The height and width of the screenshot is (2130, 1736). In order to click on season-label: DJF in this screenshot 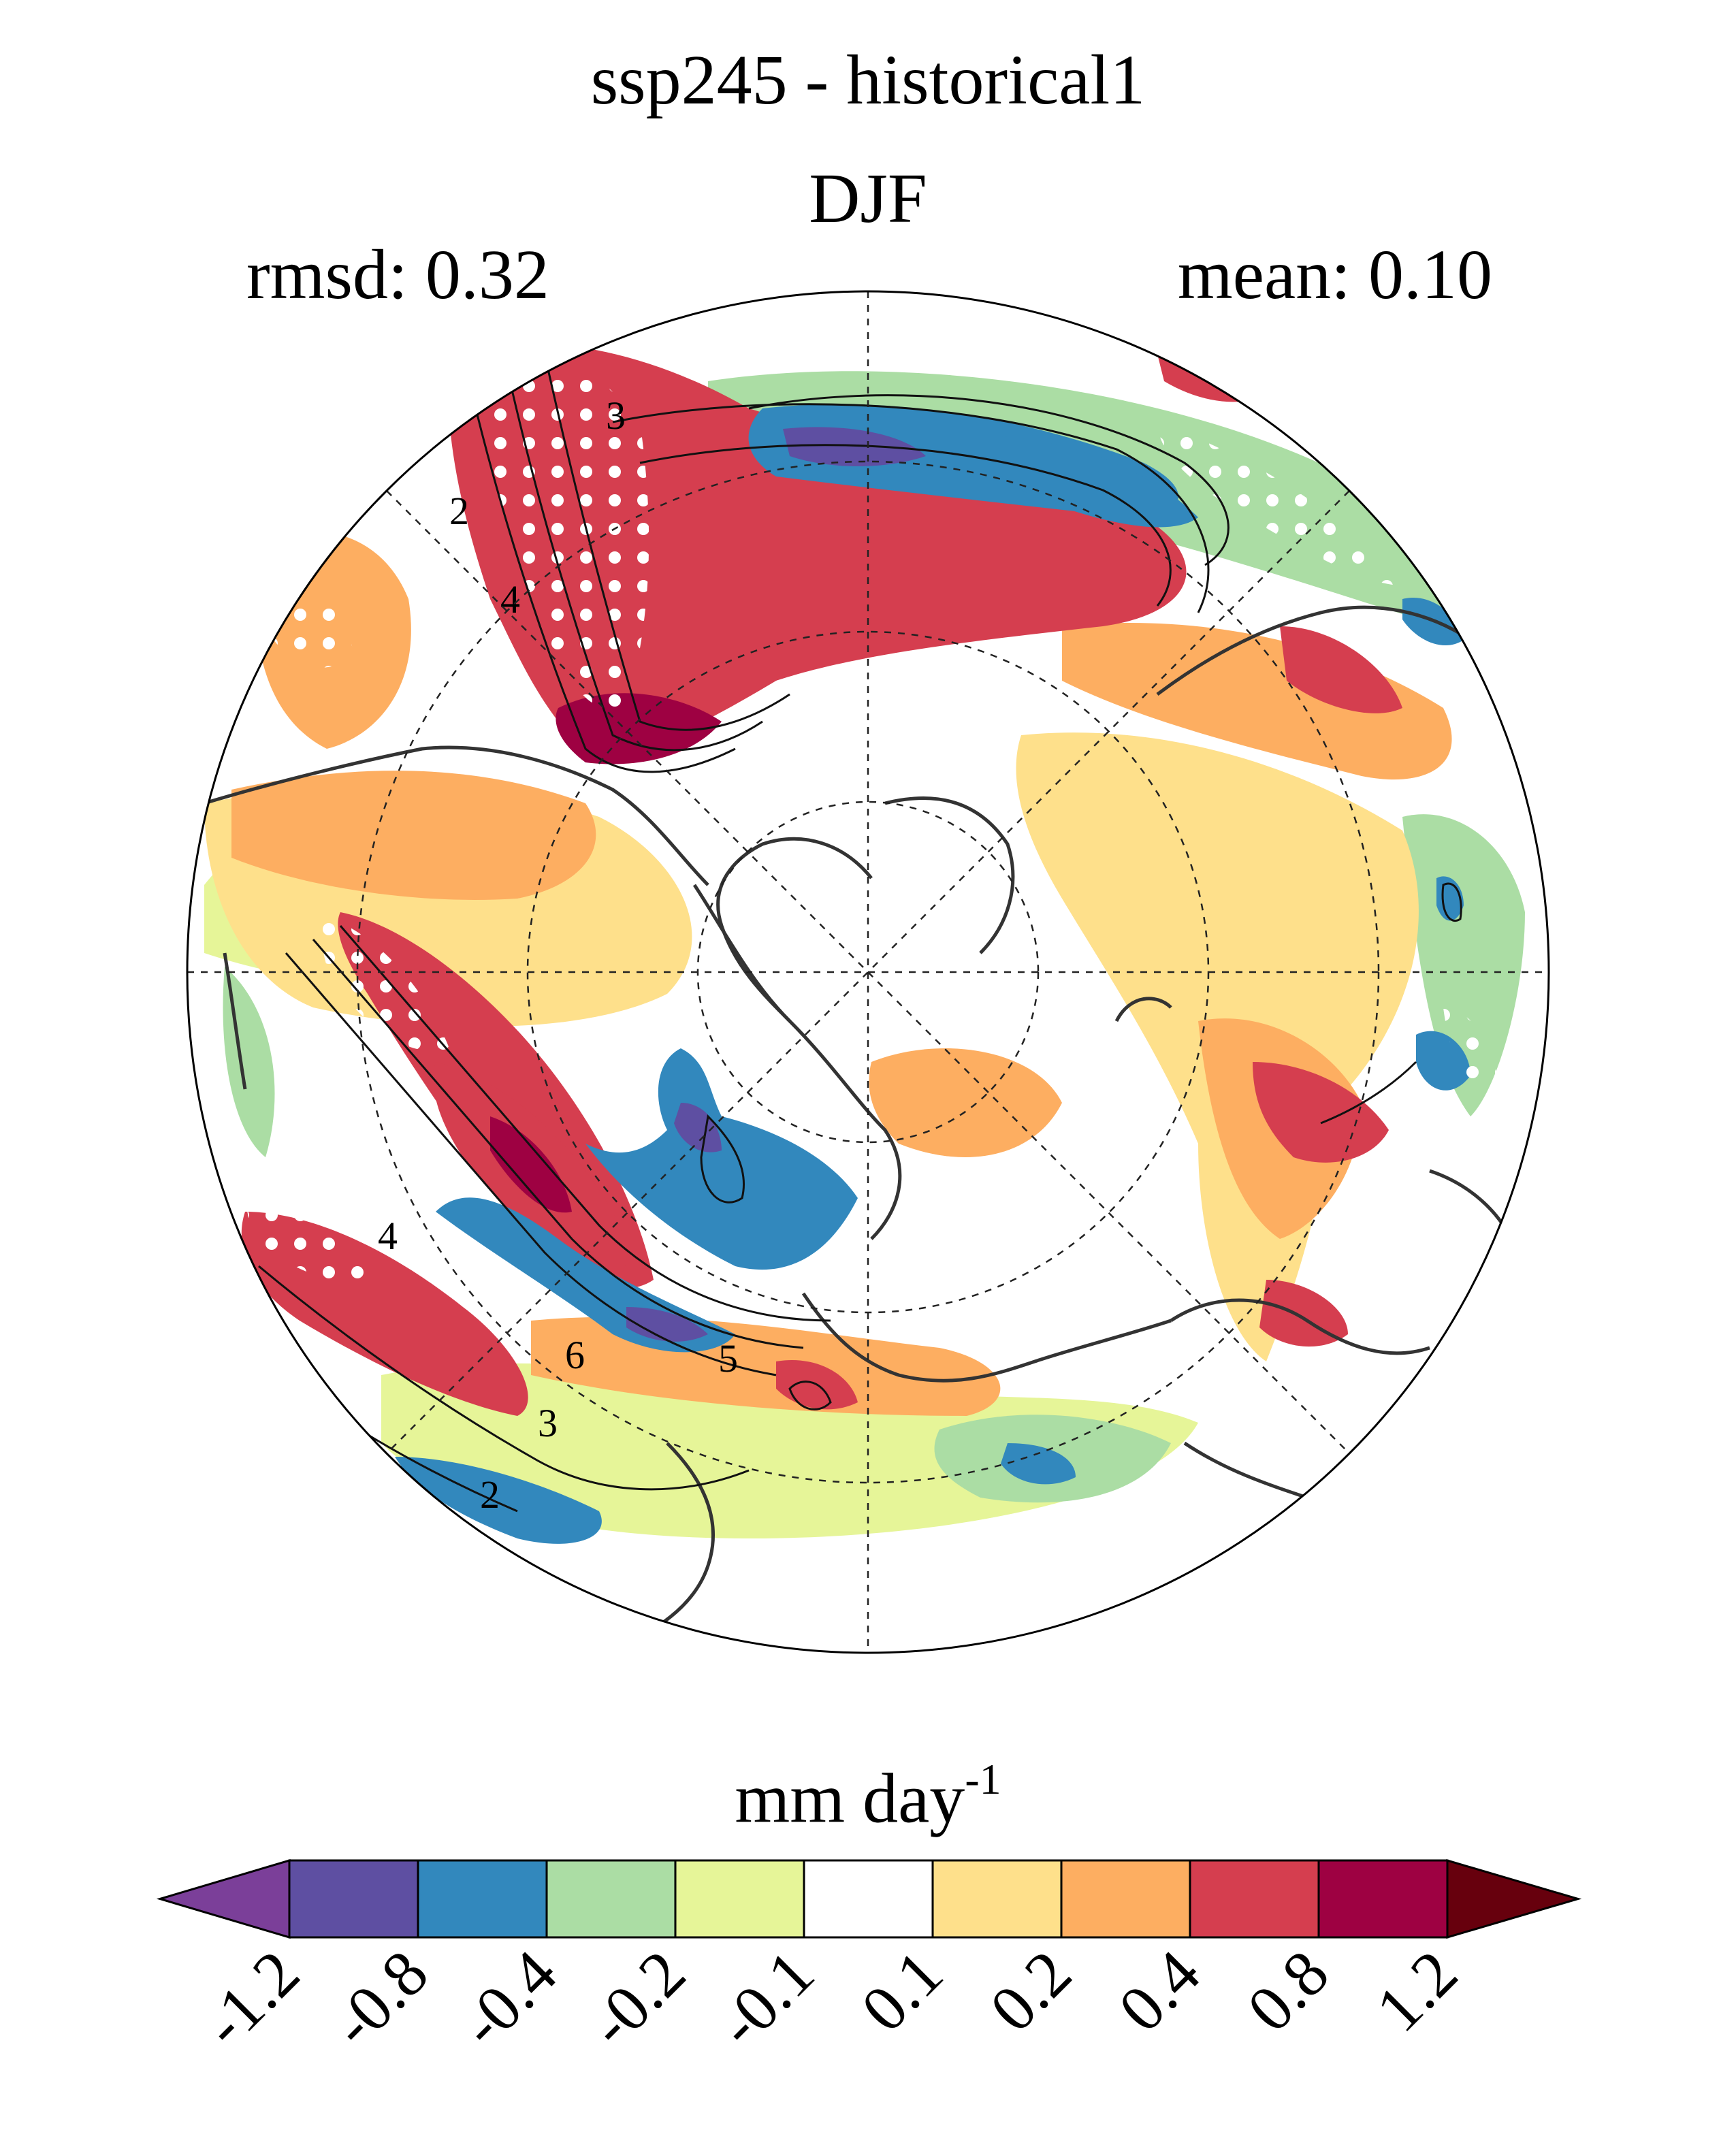, I will do `click(868, 198)`.